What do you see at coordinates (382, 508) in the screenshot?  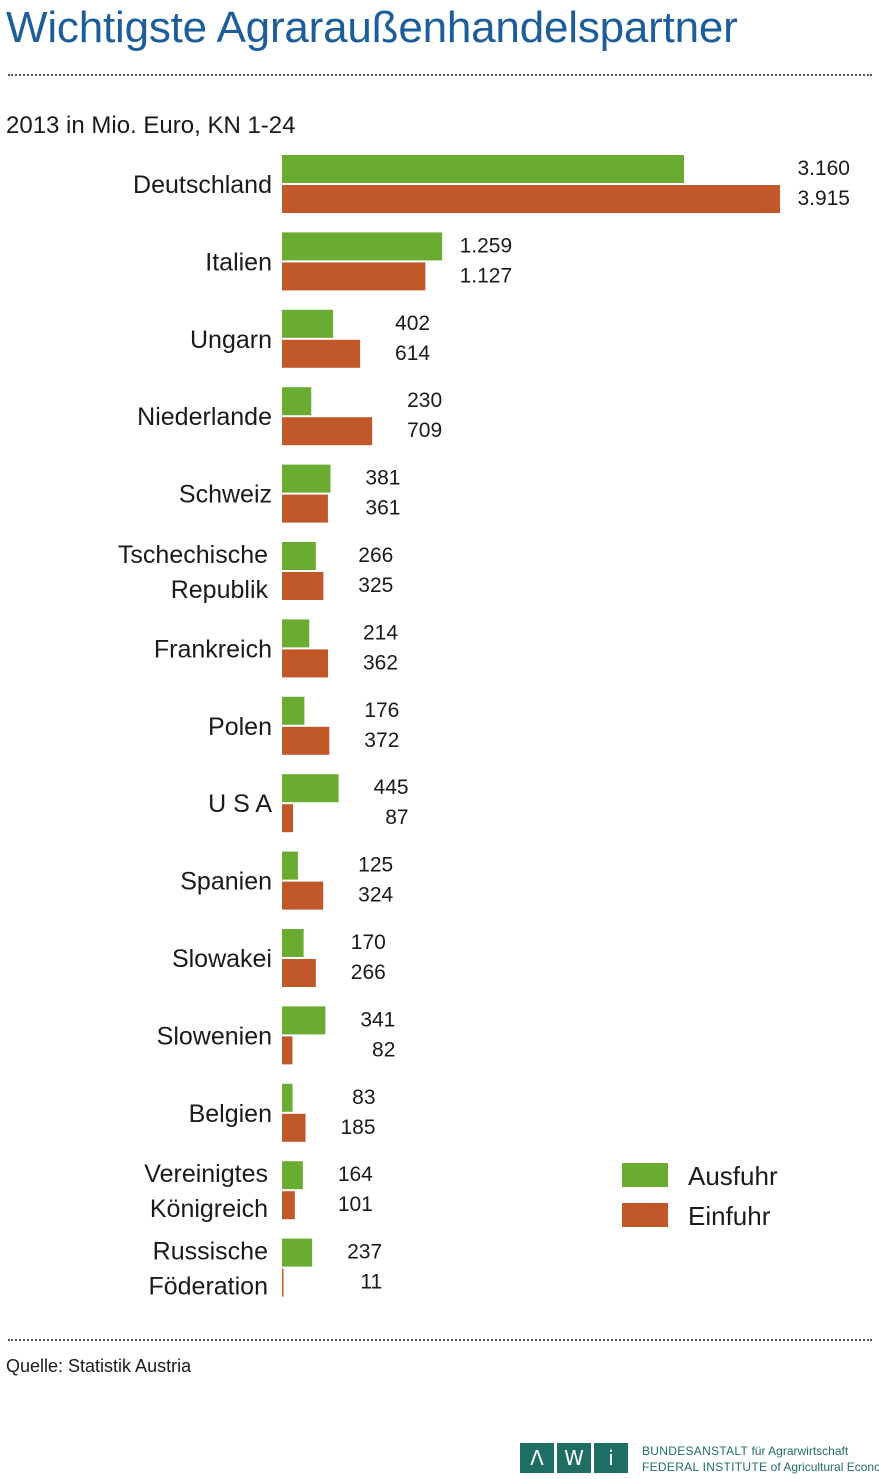 I see `einfuhr-value-label: 361` at bounding box center [382, 508].